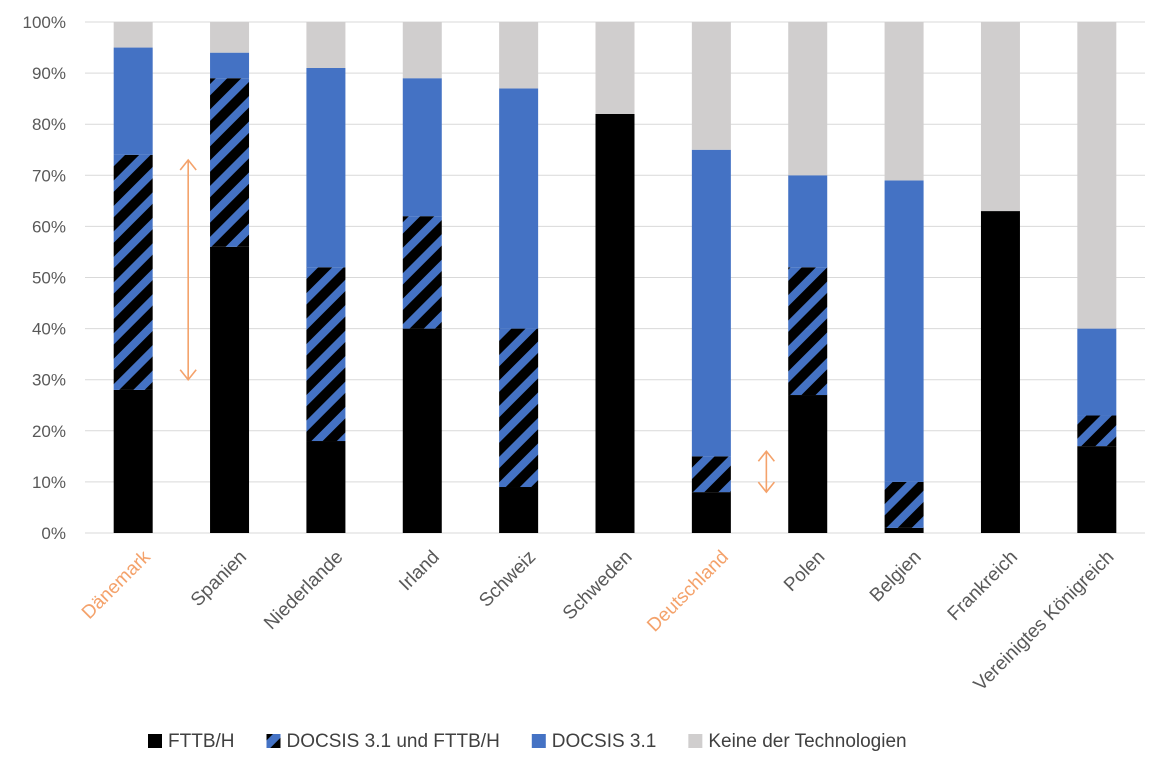  What do you see at coordinates (604, 741) in the screenshot?
I see `legend-label: DOCSIS 3.1` at bounding box center [604, 741].